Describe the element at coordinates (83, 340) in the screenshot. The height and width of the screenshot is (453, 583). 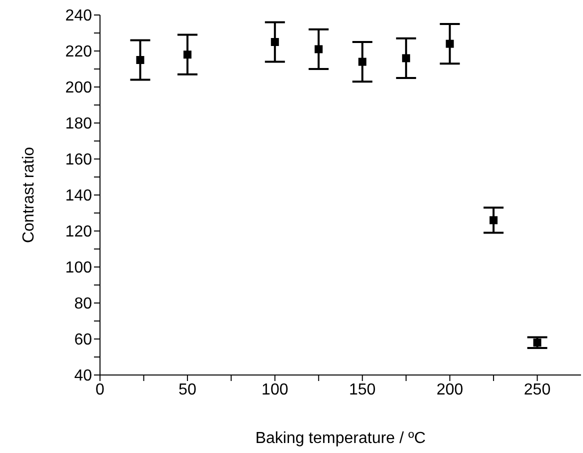
I see `y-tick-label: 60` at that location.